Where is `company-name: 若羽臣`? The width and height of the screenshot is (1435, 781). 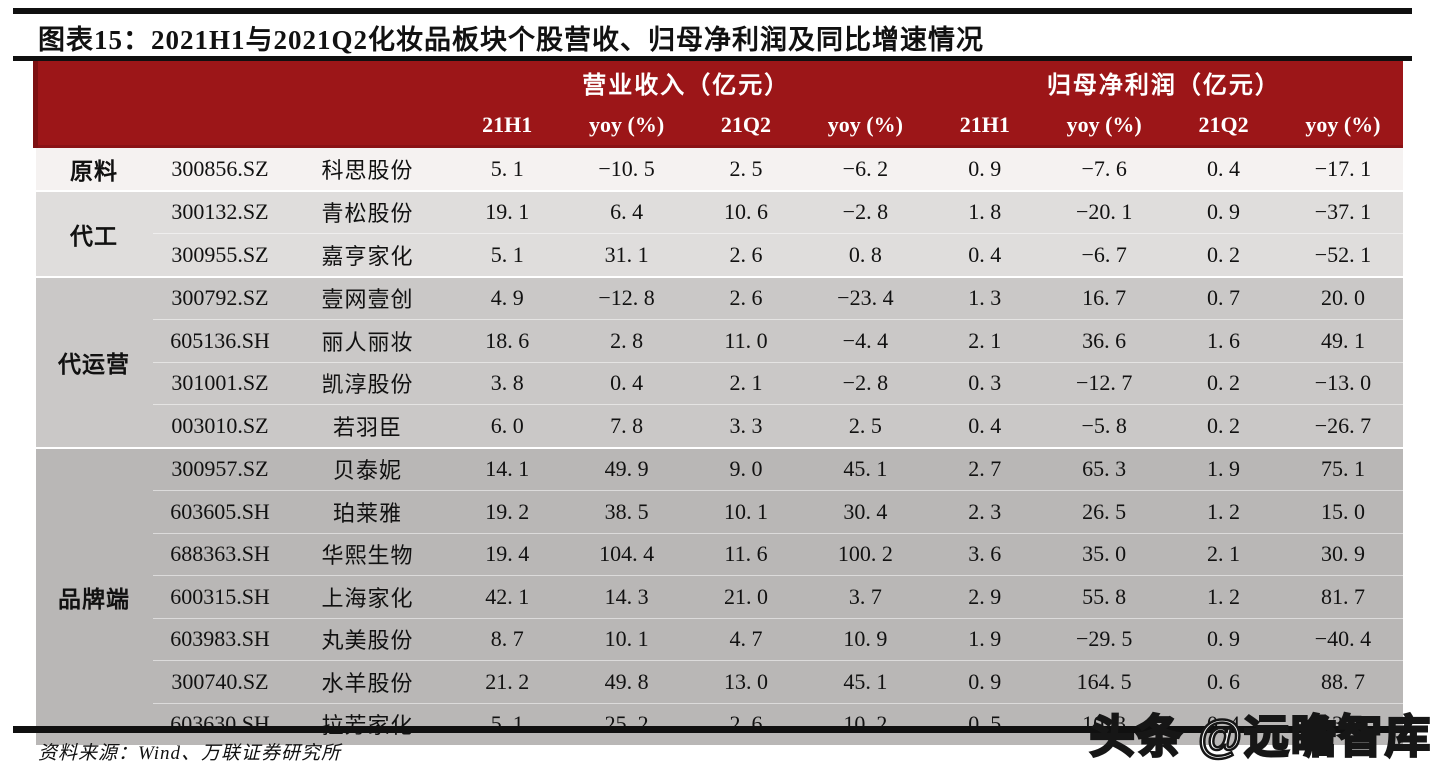 company-name: 若羽臣 is located at coordinates (367, 426).